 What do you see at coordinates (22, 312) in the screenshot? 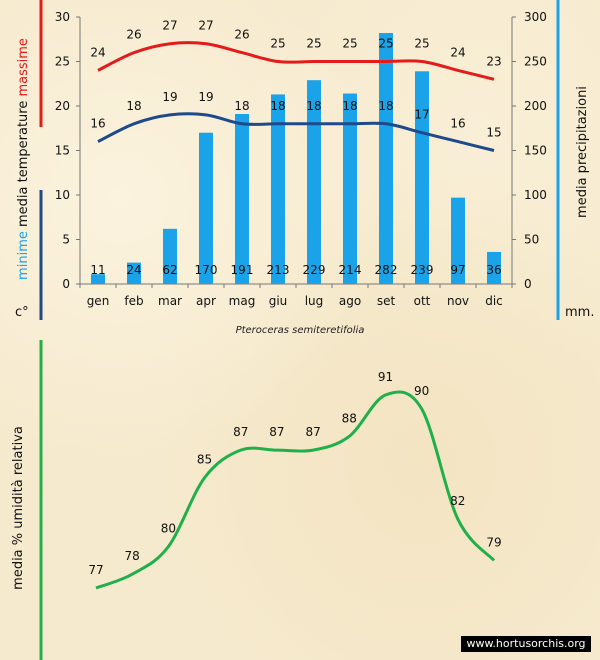
I see `y-left-unit: c°` at bounding box center [22, 312].